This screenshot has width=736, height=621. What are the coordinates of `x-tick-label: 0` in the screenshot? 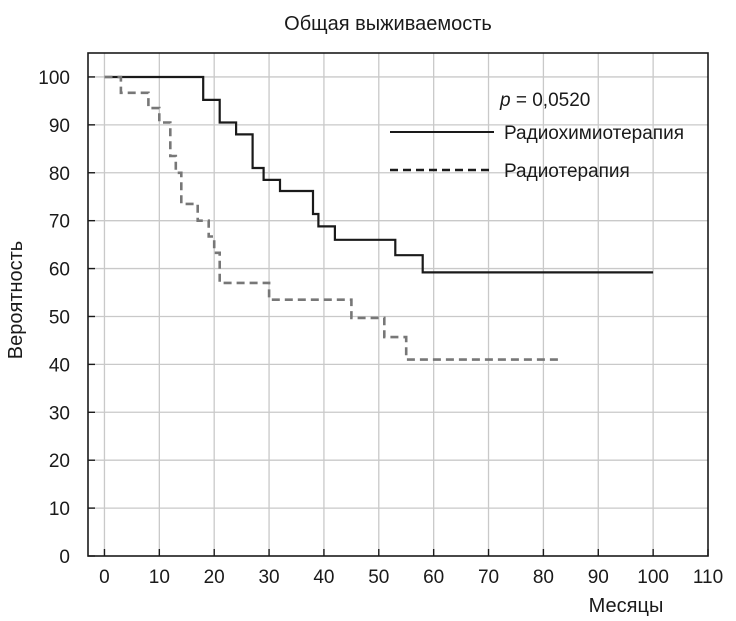 It's located at (104, 577).